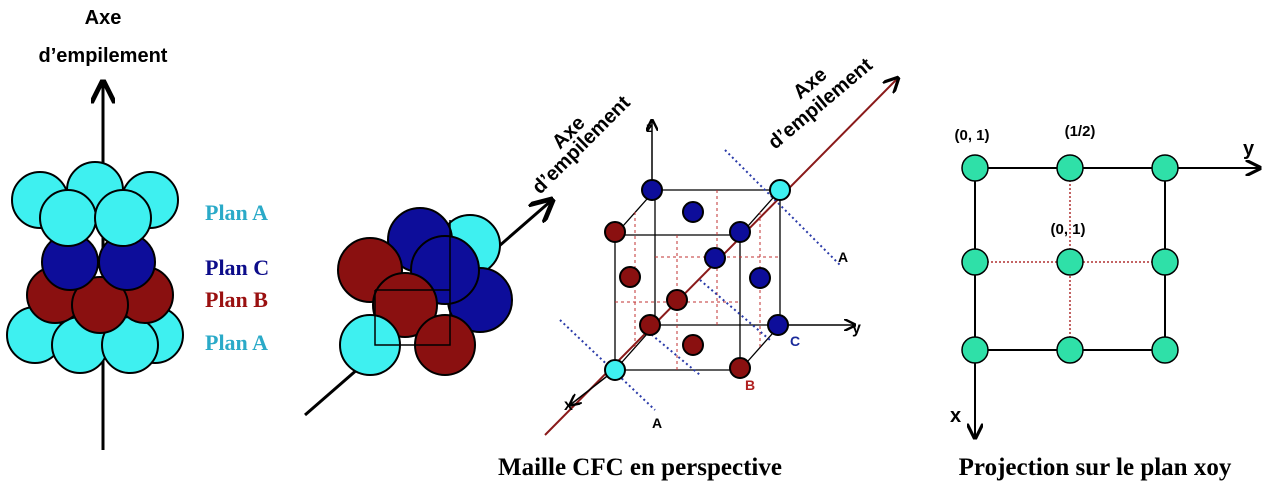 This screenshot has height=488, width=1276. I want to click on caption: Projection sur le plan xoy, so click(1095, 467).